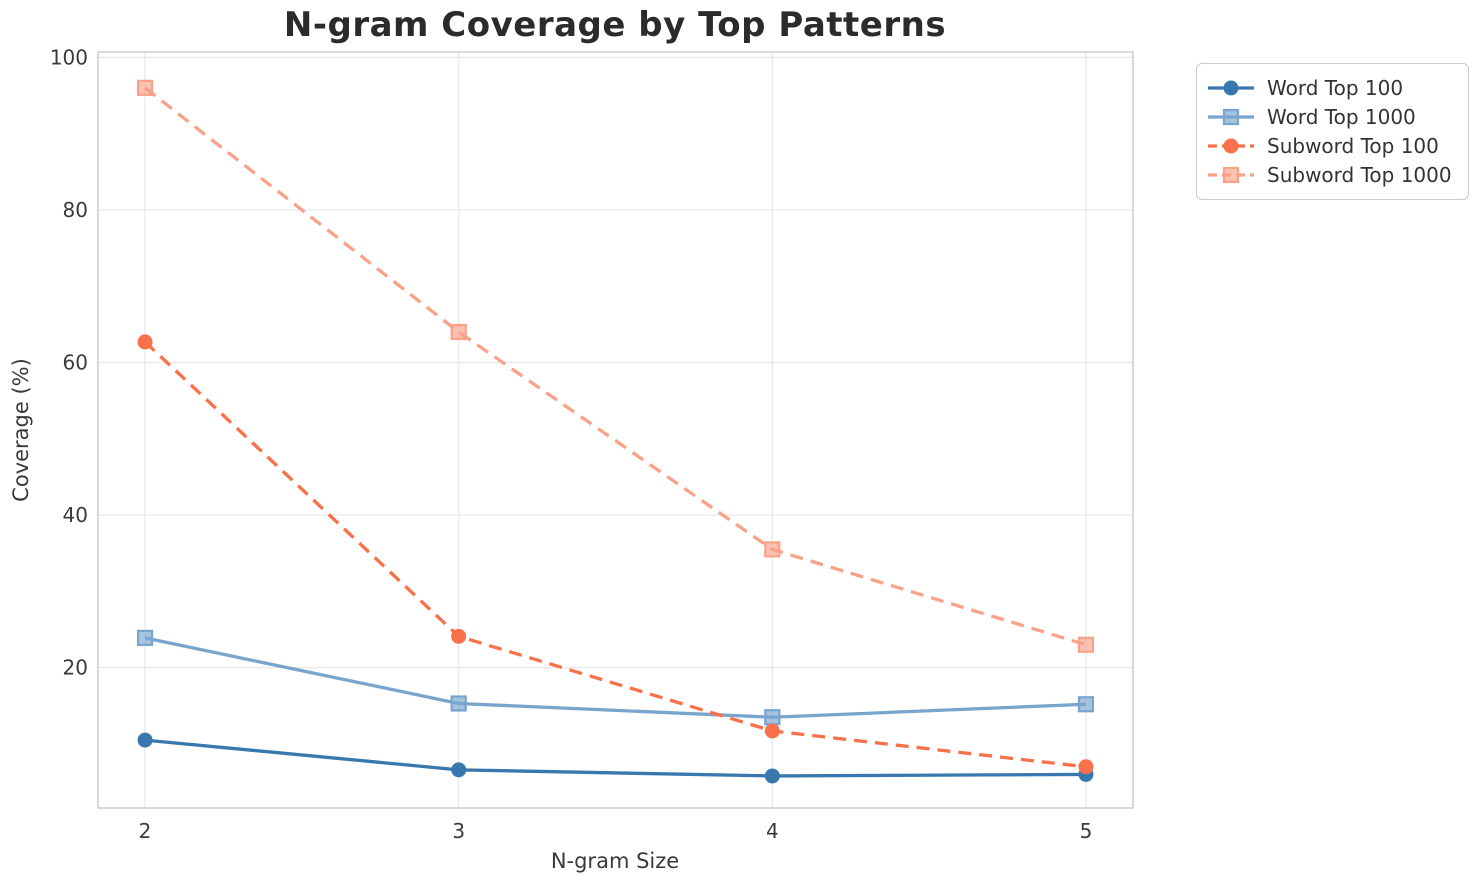 This screenshot has width=1478, height=885. I want to click on x-tick-label: 3, so click(458, 831).